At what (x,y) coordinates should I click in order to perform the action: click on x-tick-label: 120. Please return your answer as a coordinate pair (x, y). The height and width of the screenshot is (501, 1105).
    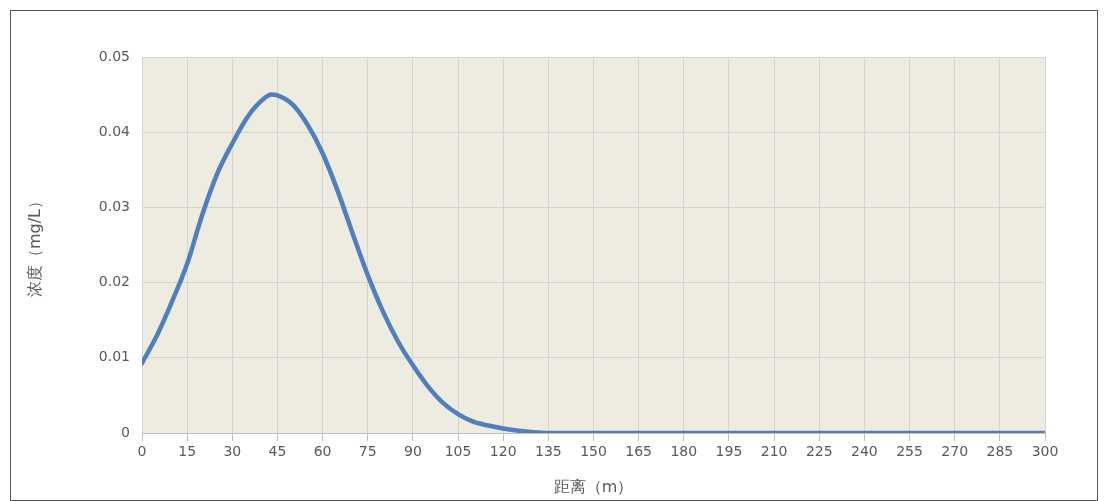
    Looking at the image, I should click on (503, 451).